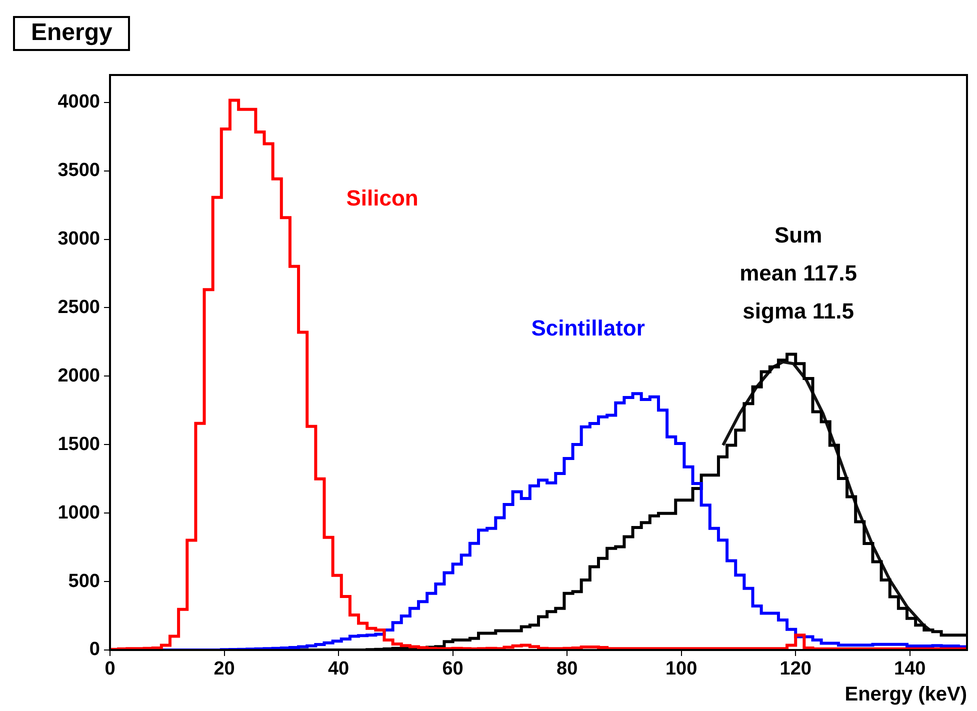 The height and width of the screenshot is (711, 977). What do you see at coordinates (588, 328) in the screenshot?
I see `text: Scintillator` at bounding box center [588, 328].